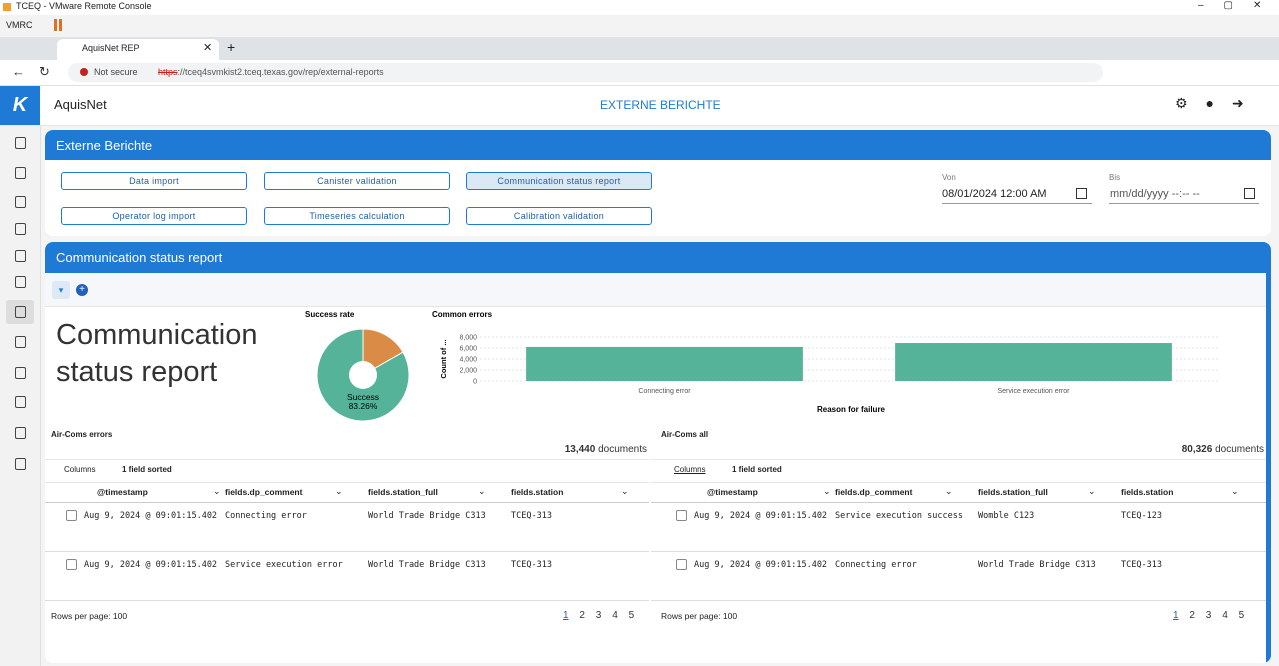 This screenshot has height=666, width=1279. What do you see at coordinates (116, 72) in the screenshot?
I see `security-label: Not secure` at bounding box center [116, 72].